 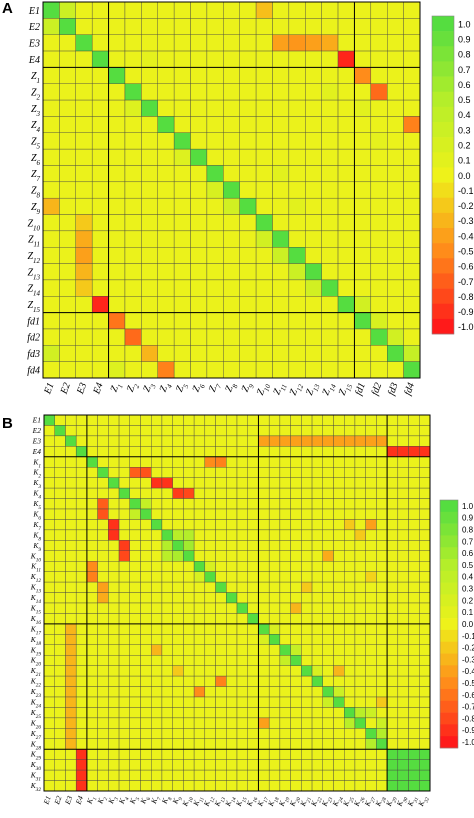 I want to click on row-label: K4, so click(x=36, y=495).